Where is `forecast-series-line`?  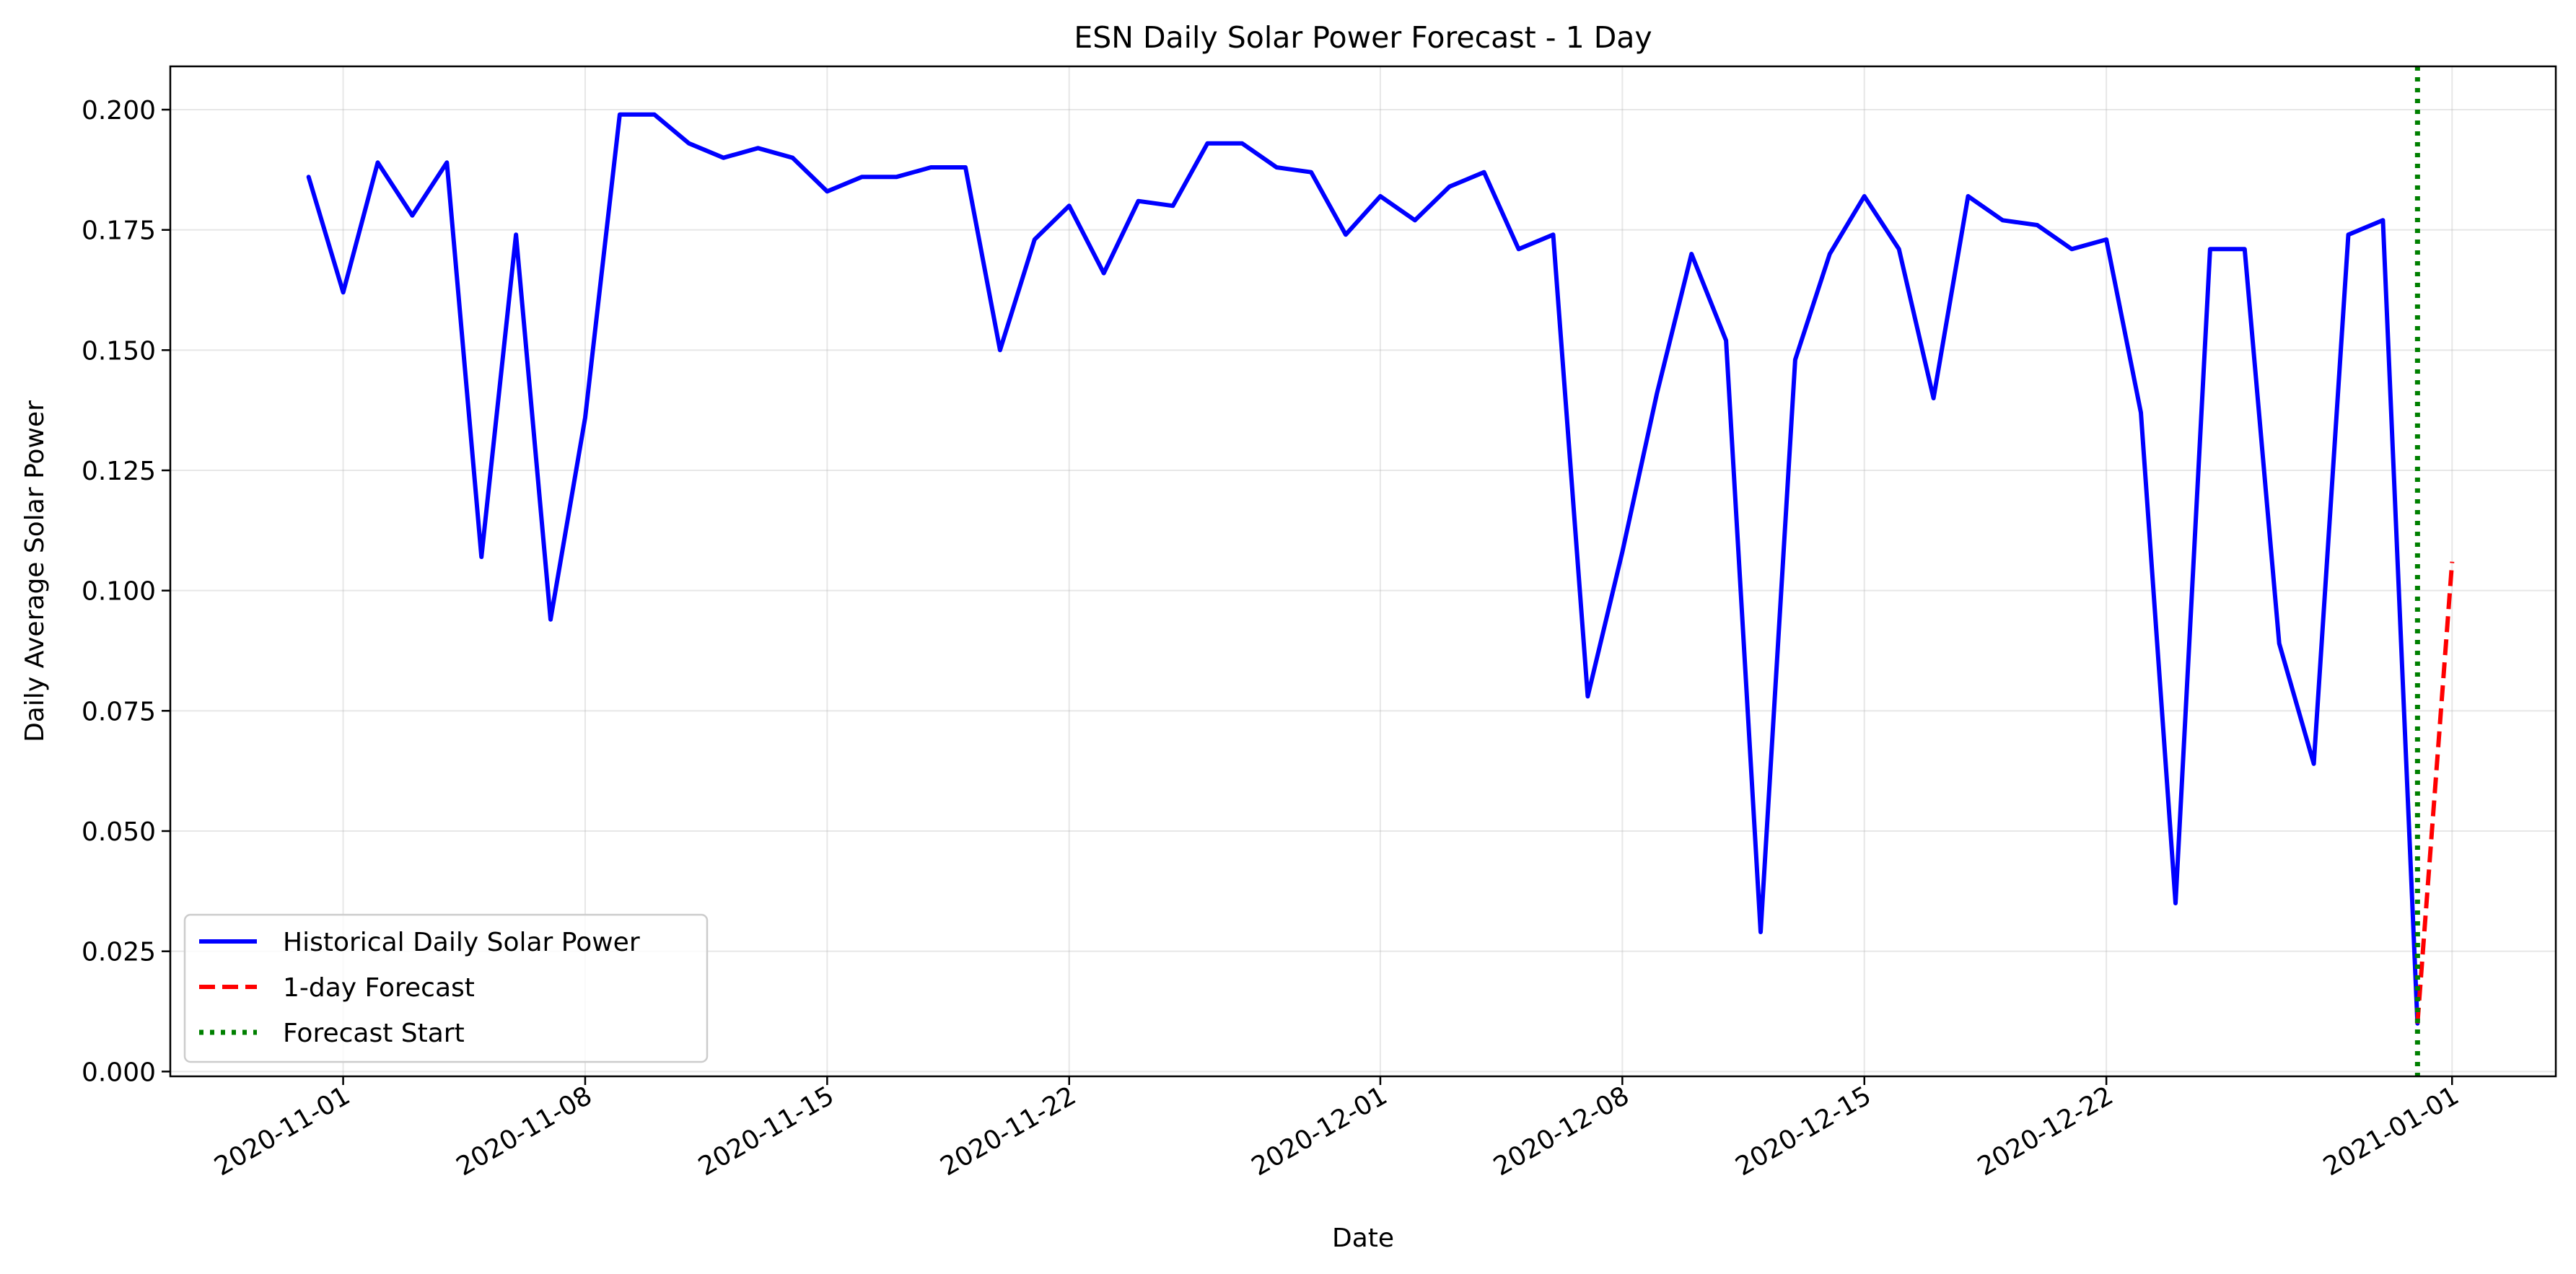
forecast-series-line is located at coordinates (2435, 793).